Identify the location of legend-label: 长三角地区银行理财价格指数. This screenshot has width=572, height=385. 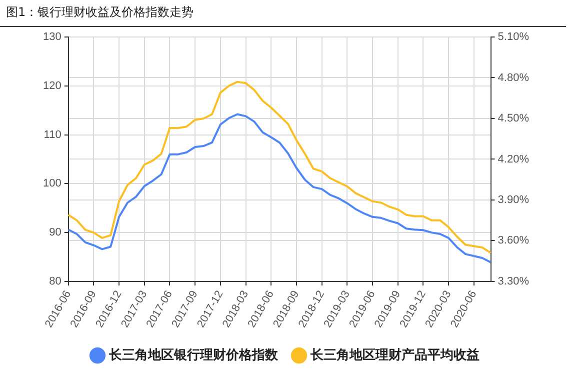
(193, 355).